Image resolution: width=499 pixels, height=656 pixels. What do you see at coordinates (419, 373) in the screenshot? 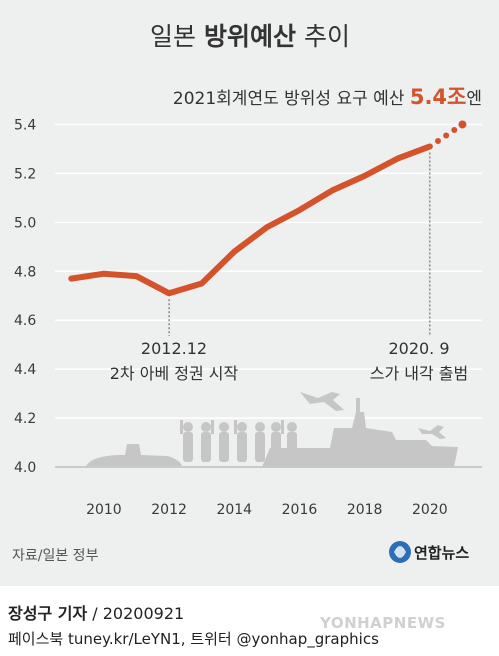
I see `suga-event-label: 스가 내각 출범` at bounding box center [419, 373].